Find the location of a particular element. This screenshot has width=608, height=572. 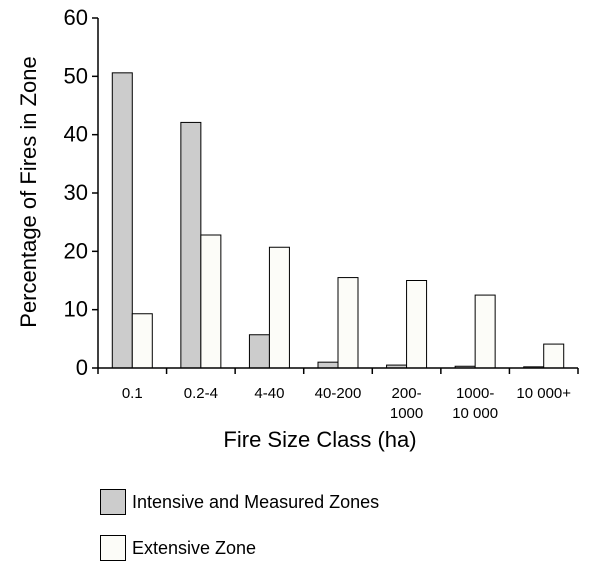

y-axis: 0 10 20 30 40 50 60 is located at coordinates (81, 192).